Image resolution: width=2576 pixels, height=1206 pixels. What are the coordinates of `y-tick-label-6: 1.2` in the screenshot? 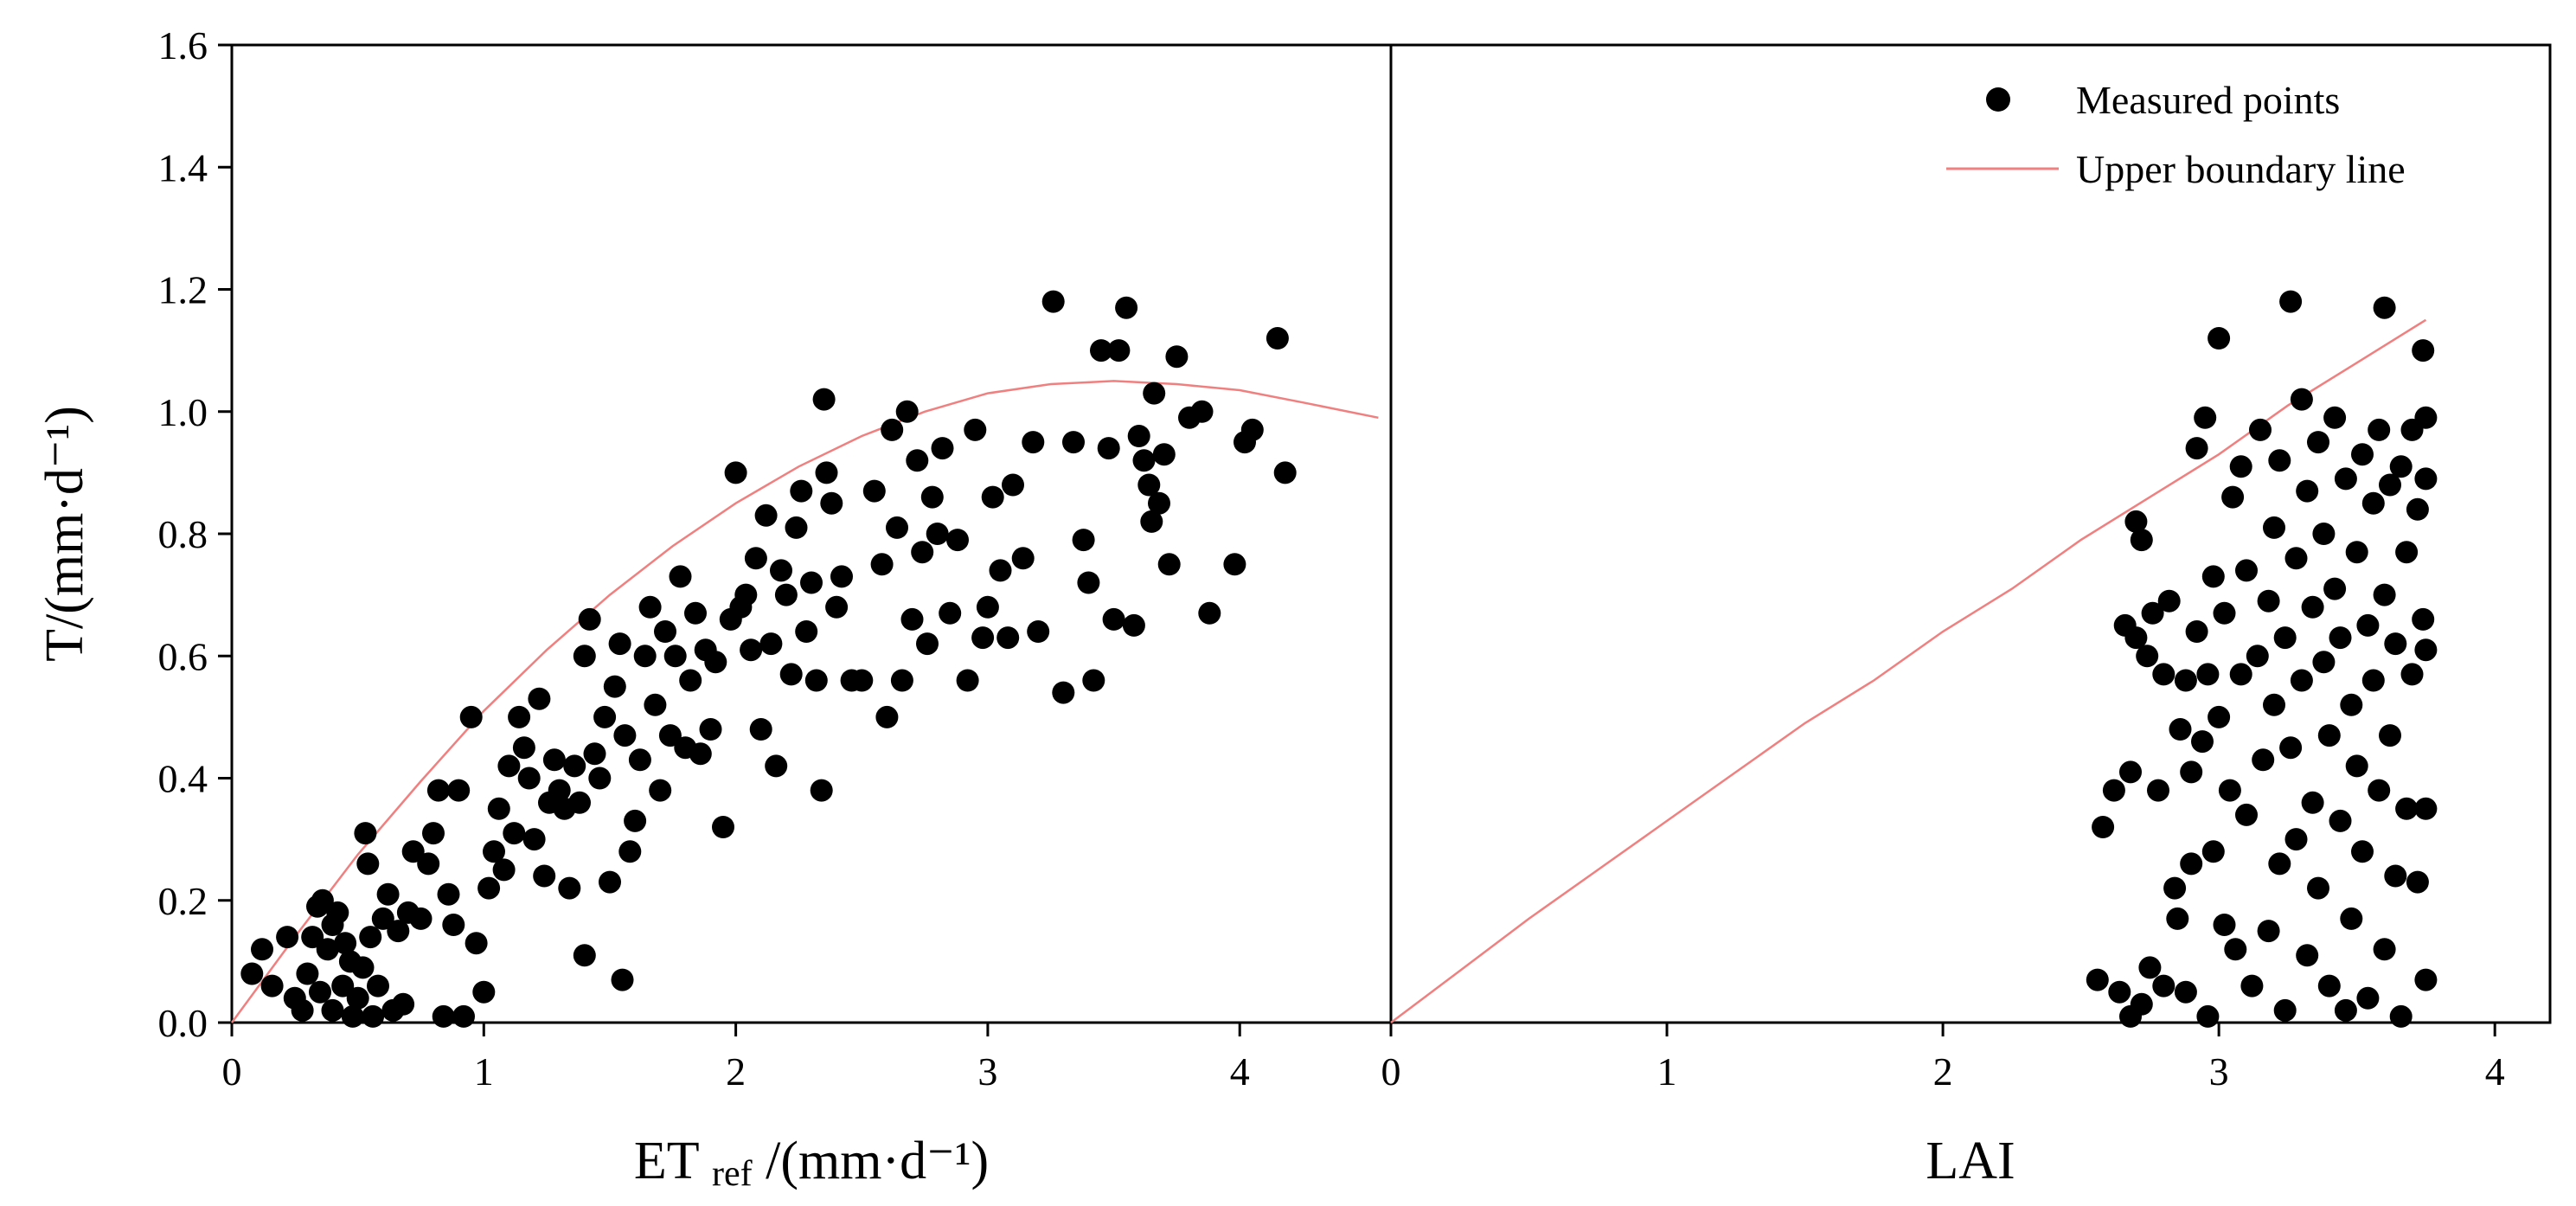 It's located at (183, 290).